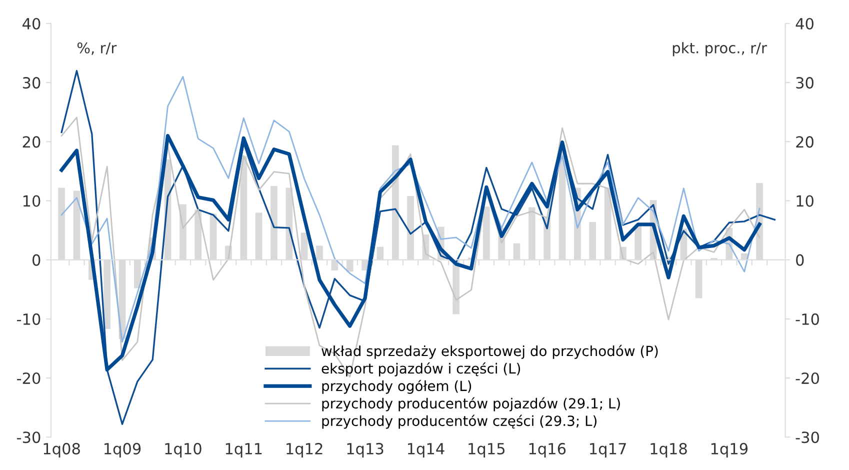  I want to click on x-tick-label: 1q09, so click(122, 450).